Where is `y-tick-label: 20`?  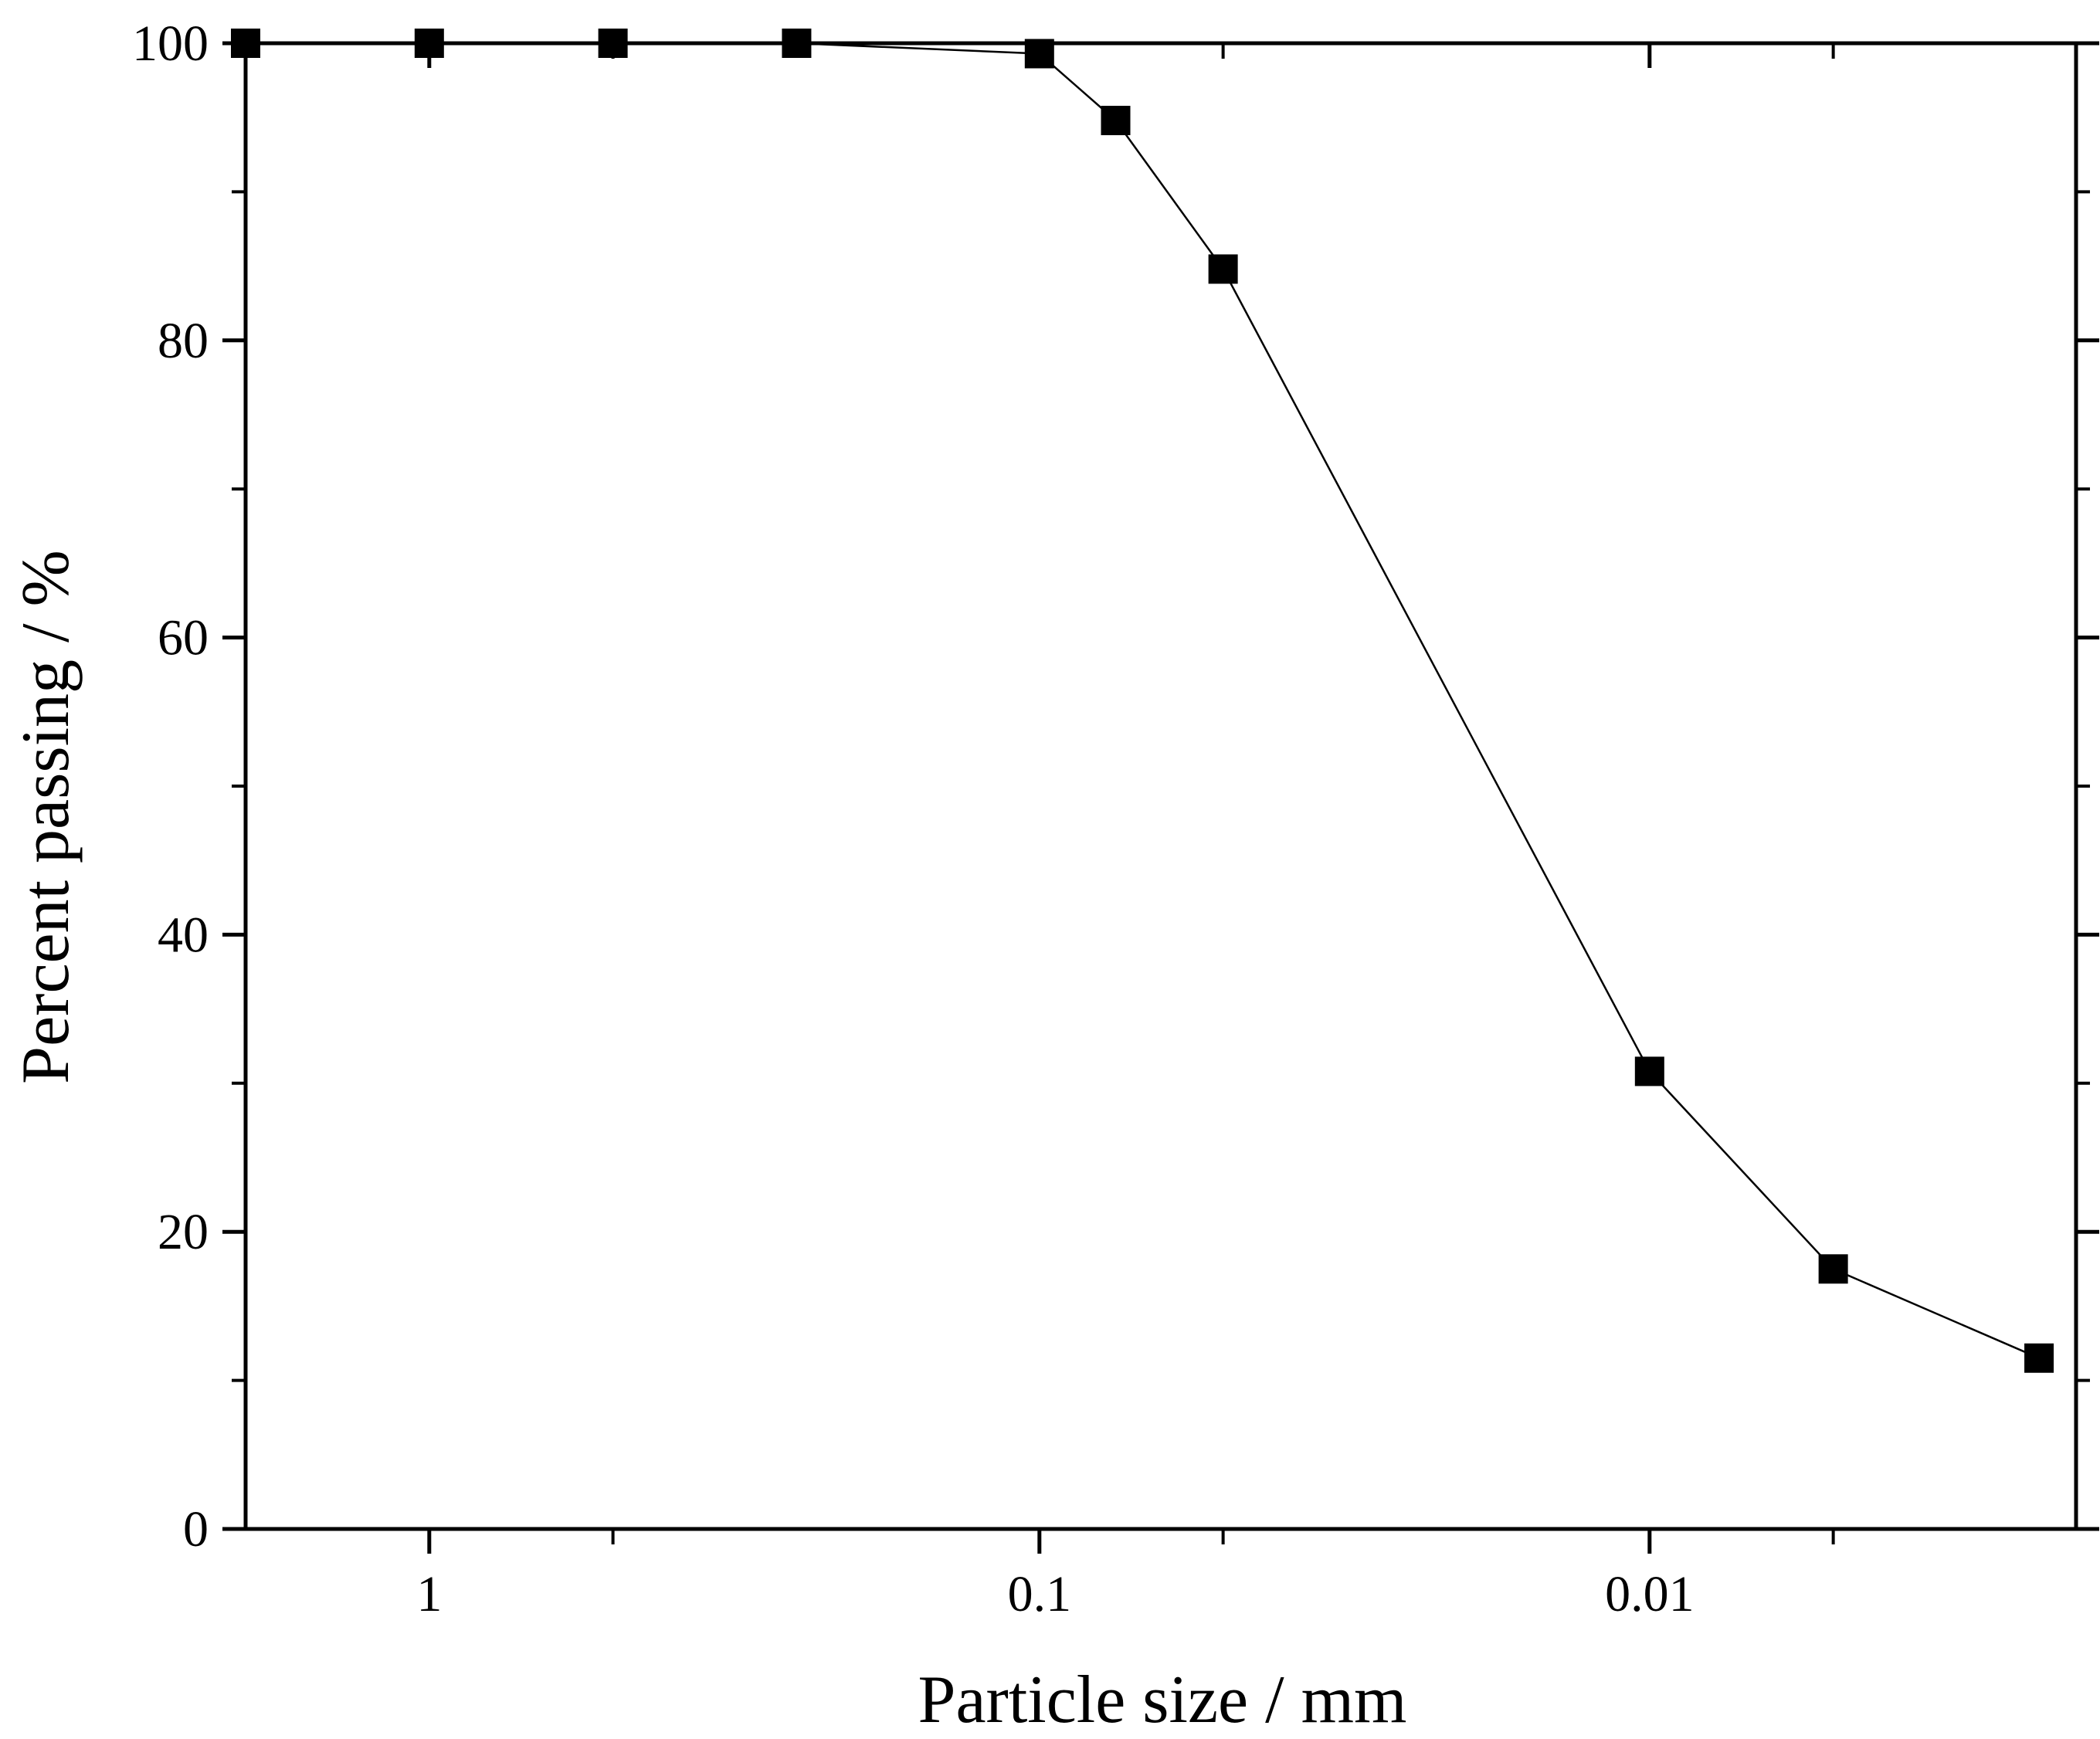 y-tick-label: 20 is located at coordinates (183, 1232).